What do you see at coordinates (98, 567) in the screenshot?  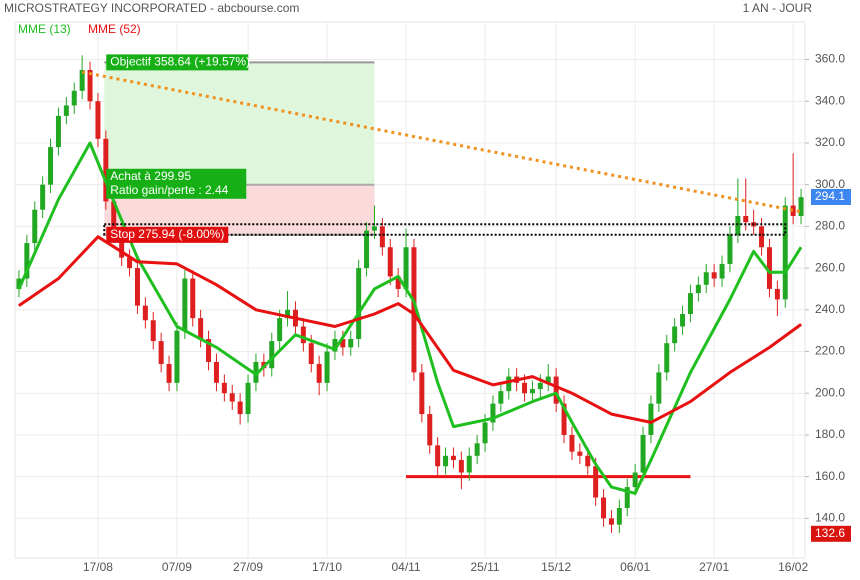 I see `x-tick-label: 17/08` at bounding box center [98, 567].